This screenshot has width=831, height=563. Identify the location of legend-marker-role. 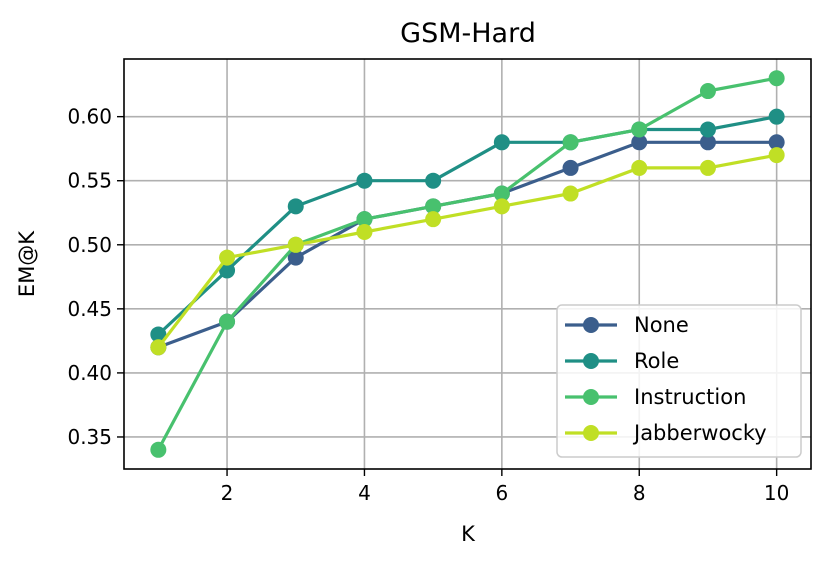
(591, 361).